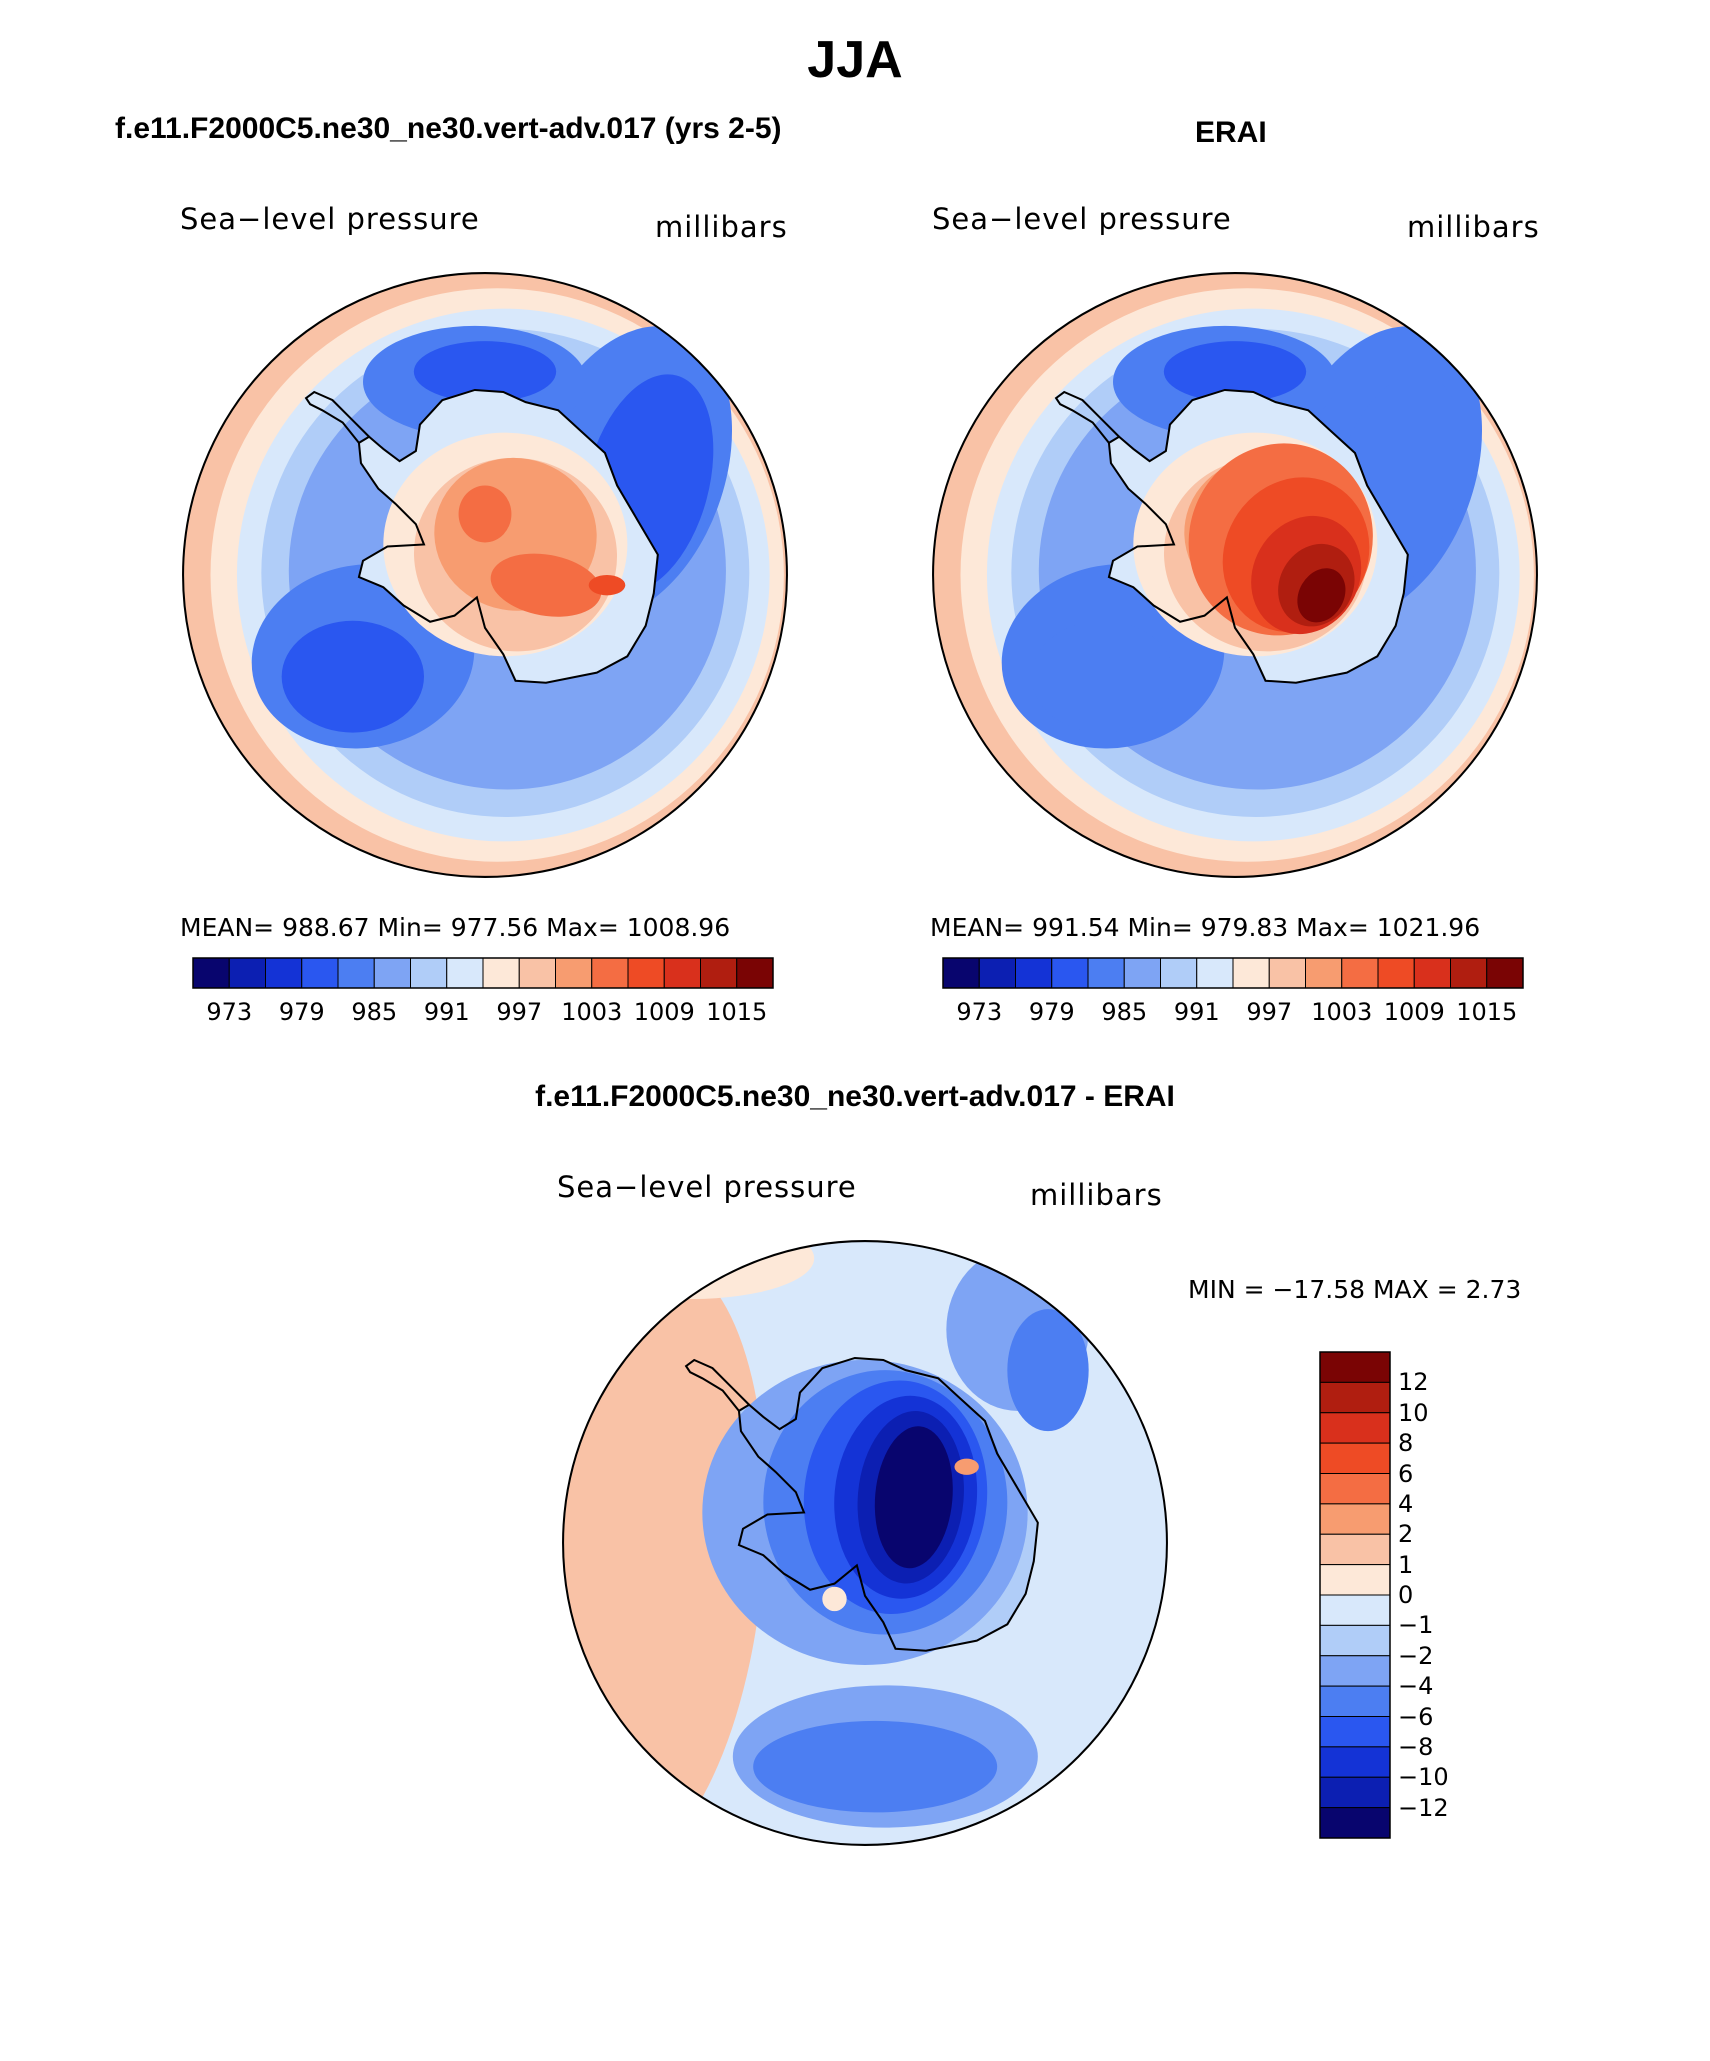 This screenshot has width=1710, height=2061. I want to click on colorbar-tick-label: −4, so click(1416, 1686).